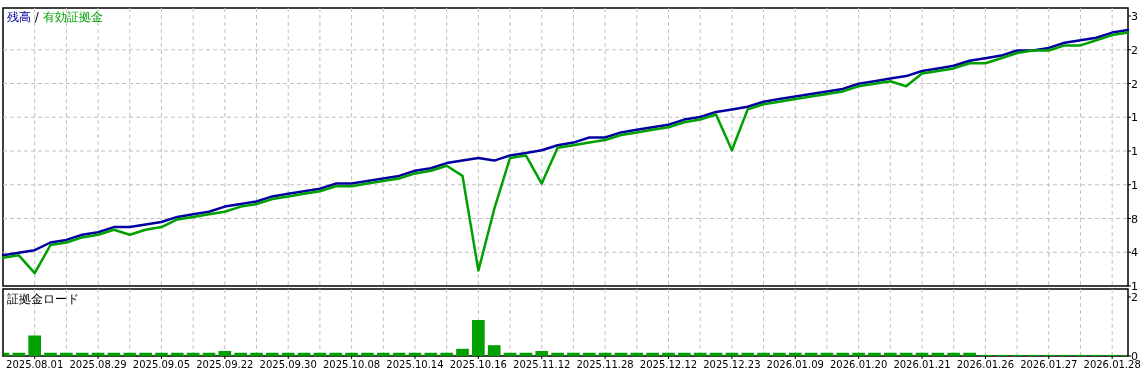  Describe the element at coordinates (415, 364) in the screenshot. I see `x-tick-label: 2025.10.14` at that location.